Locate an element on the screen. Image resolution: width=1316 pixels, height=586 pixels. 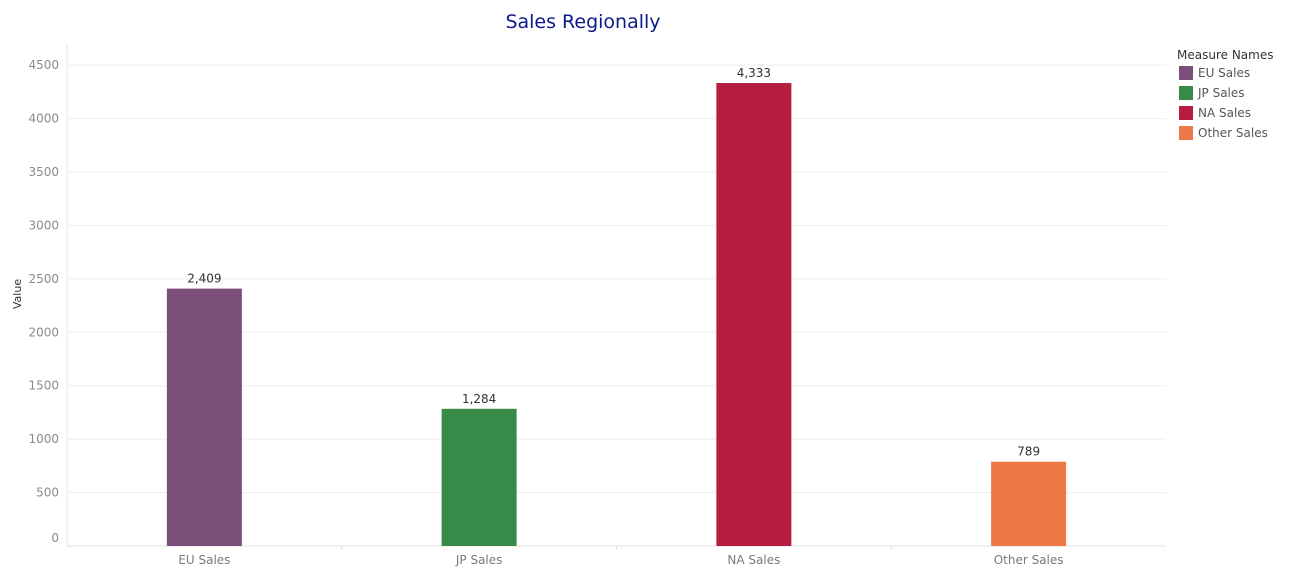
y-tick-label: 2500 is located at coordinates (43, 279).